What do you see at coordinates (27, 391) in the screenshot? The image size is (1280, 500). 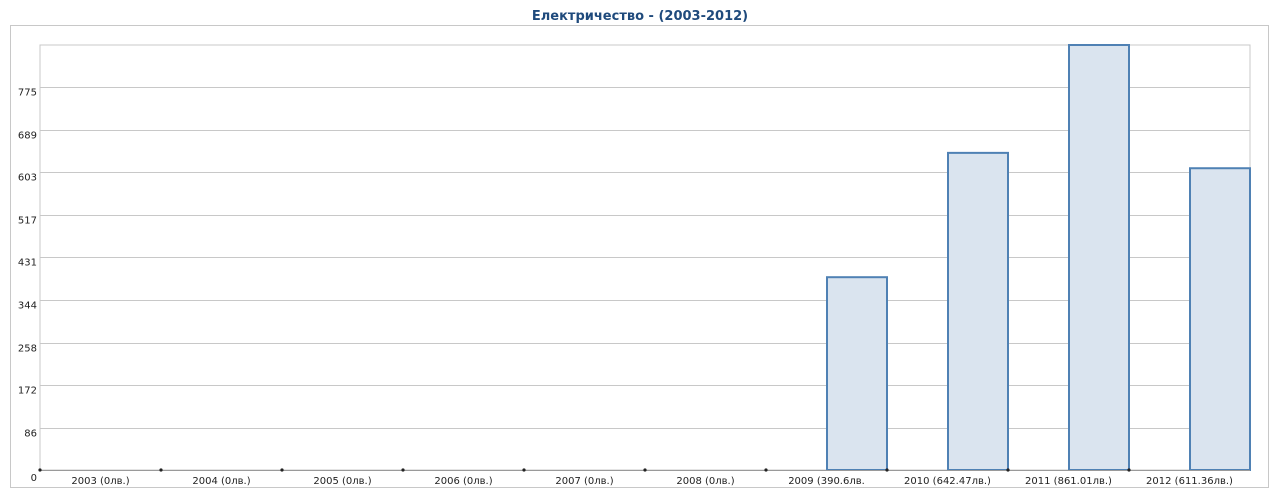 I see `y-tick-label: 172` at bounding box center [27, 391].